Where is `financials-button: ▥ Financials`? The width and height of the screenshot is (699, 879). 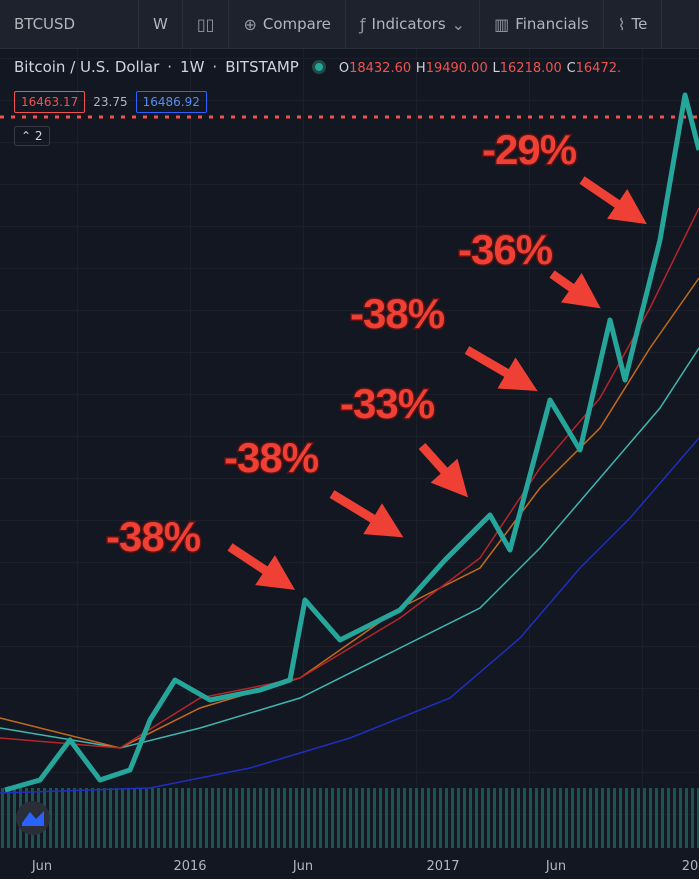 financials-button: ▥ Financials is located at coordinates (542, 24).